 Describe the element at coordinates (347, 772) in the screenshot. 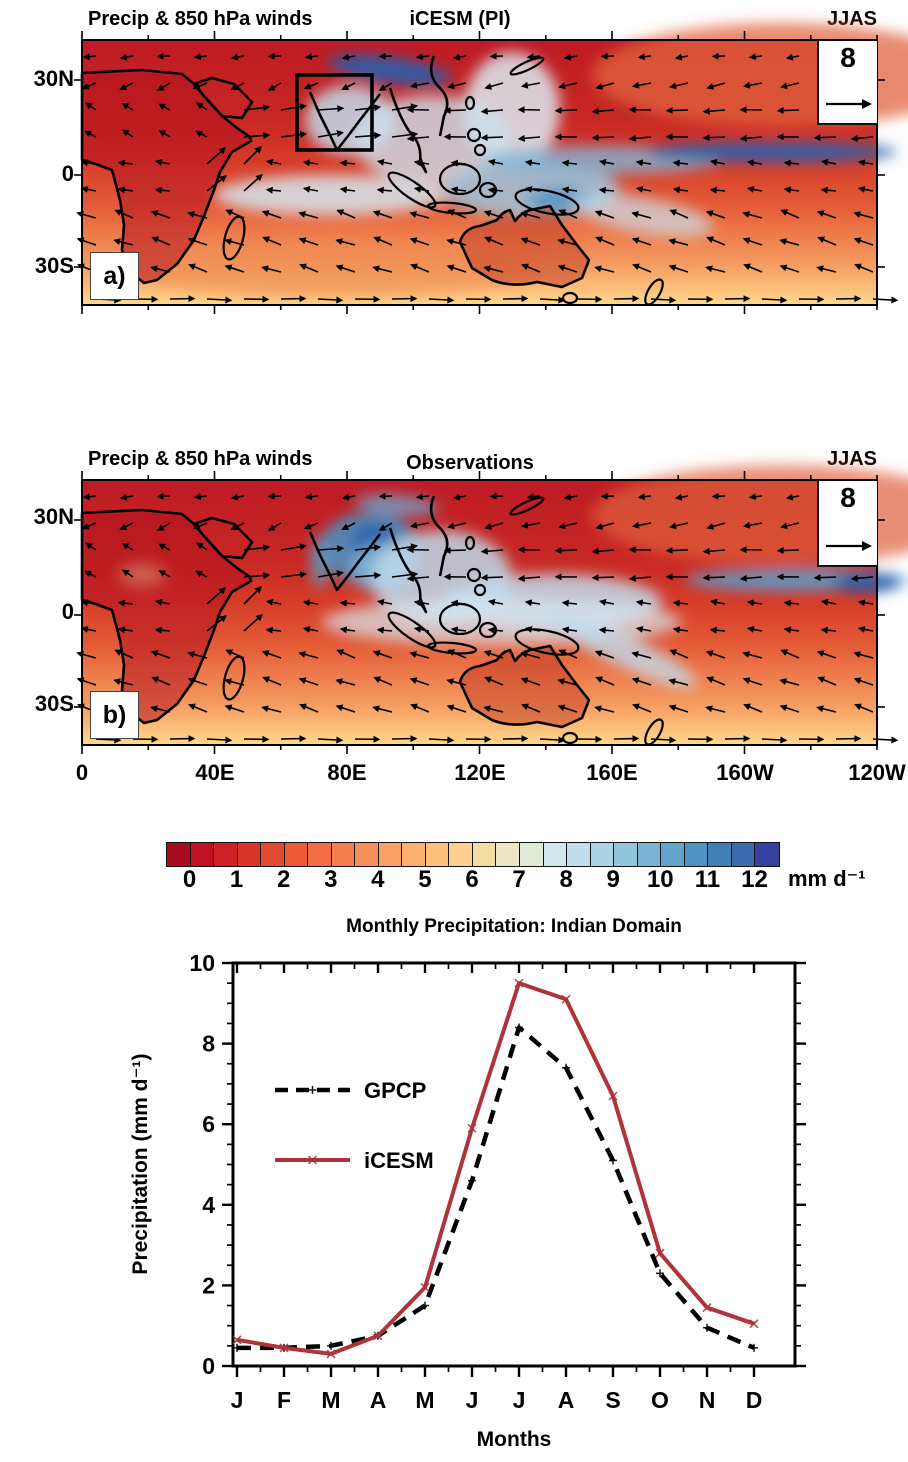

I see `lon-label-80E: 80E` at that location.